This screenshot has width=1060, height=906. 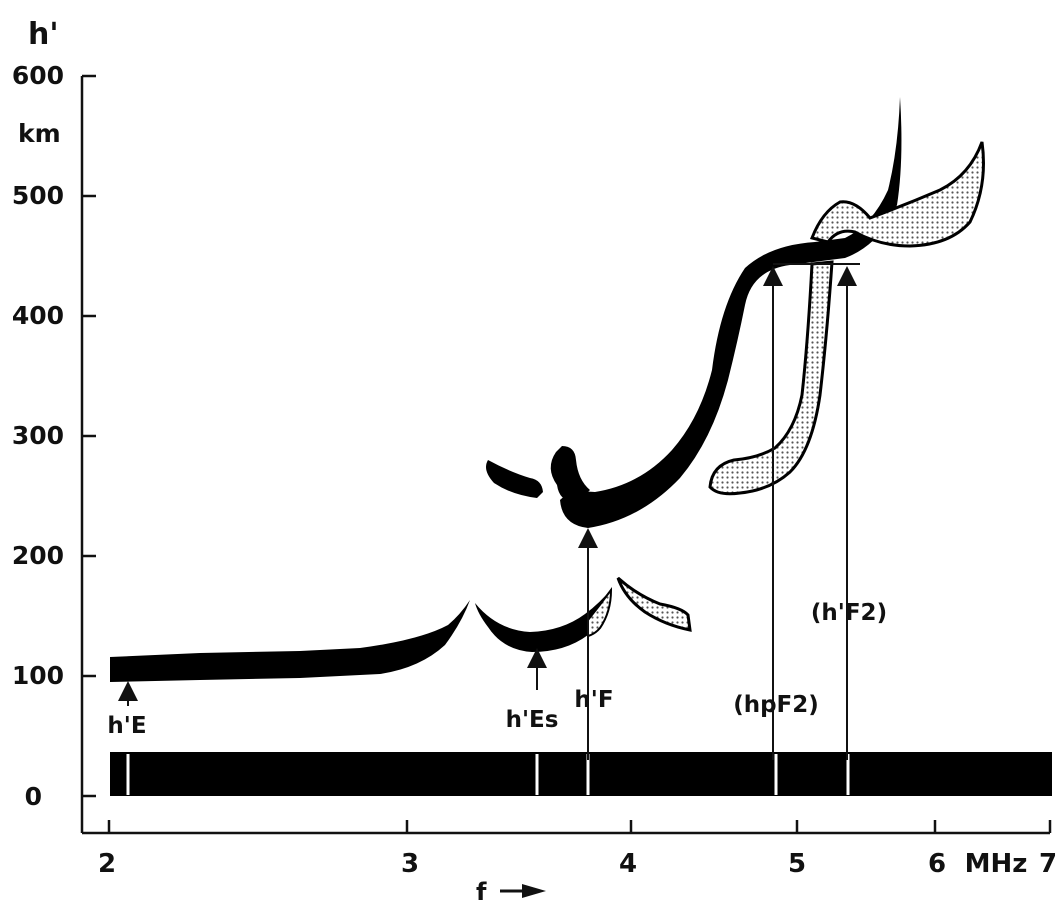 What do you see at coordinates (39, 133) in the screenshot?
I see `y-unit-label: km` at bounding box center [39, 133].